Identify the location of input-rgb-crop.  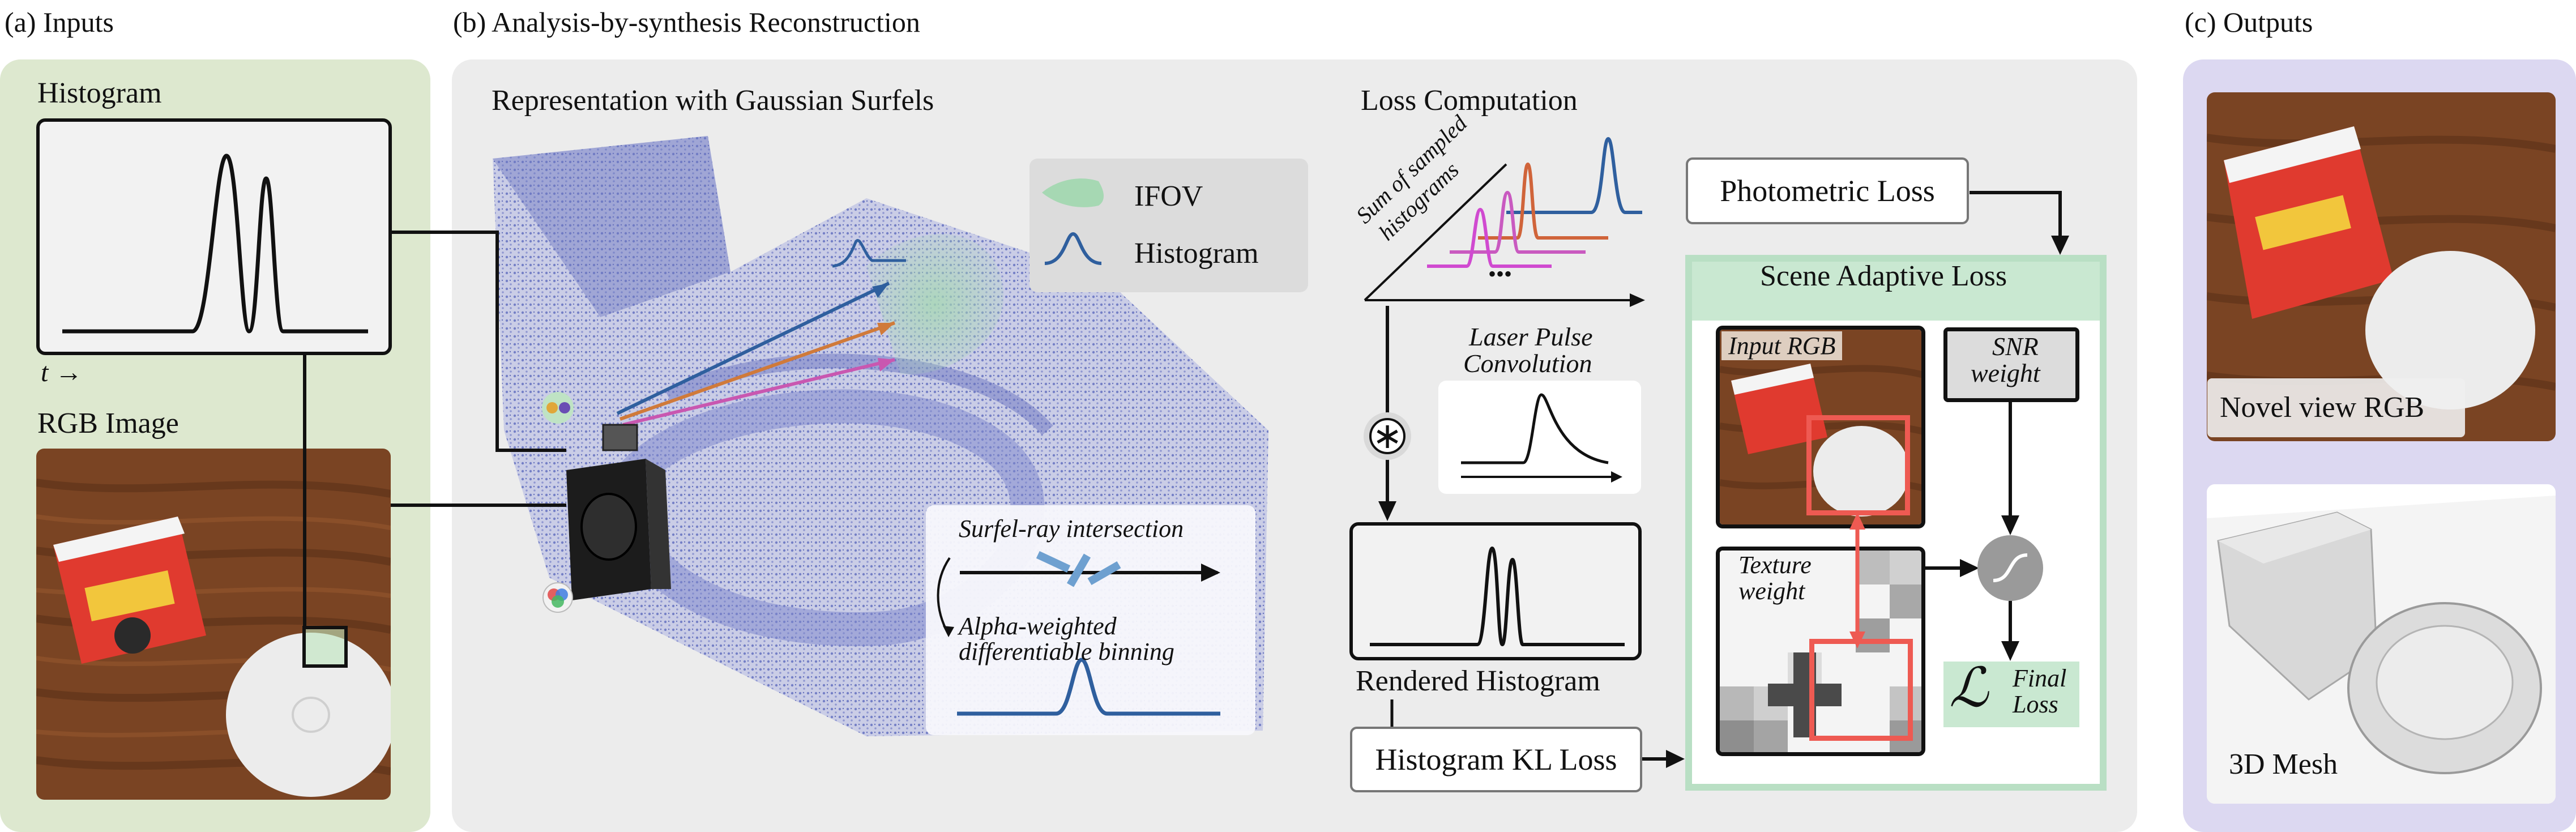
(1820, 427).